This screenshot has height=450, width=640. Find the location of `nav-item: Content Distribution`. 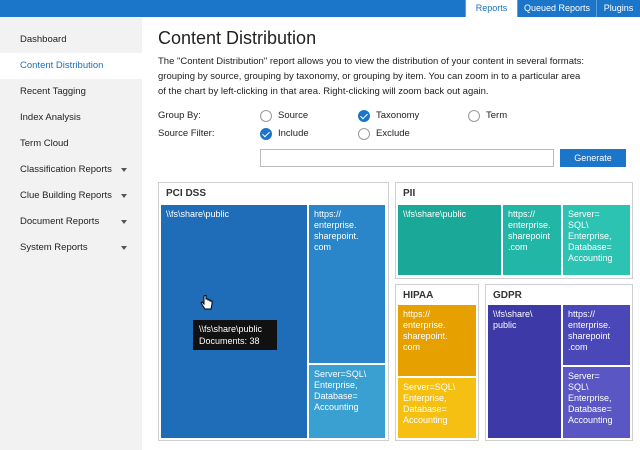

nav-item: Content Distribution is located at coordinates (71, 66).